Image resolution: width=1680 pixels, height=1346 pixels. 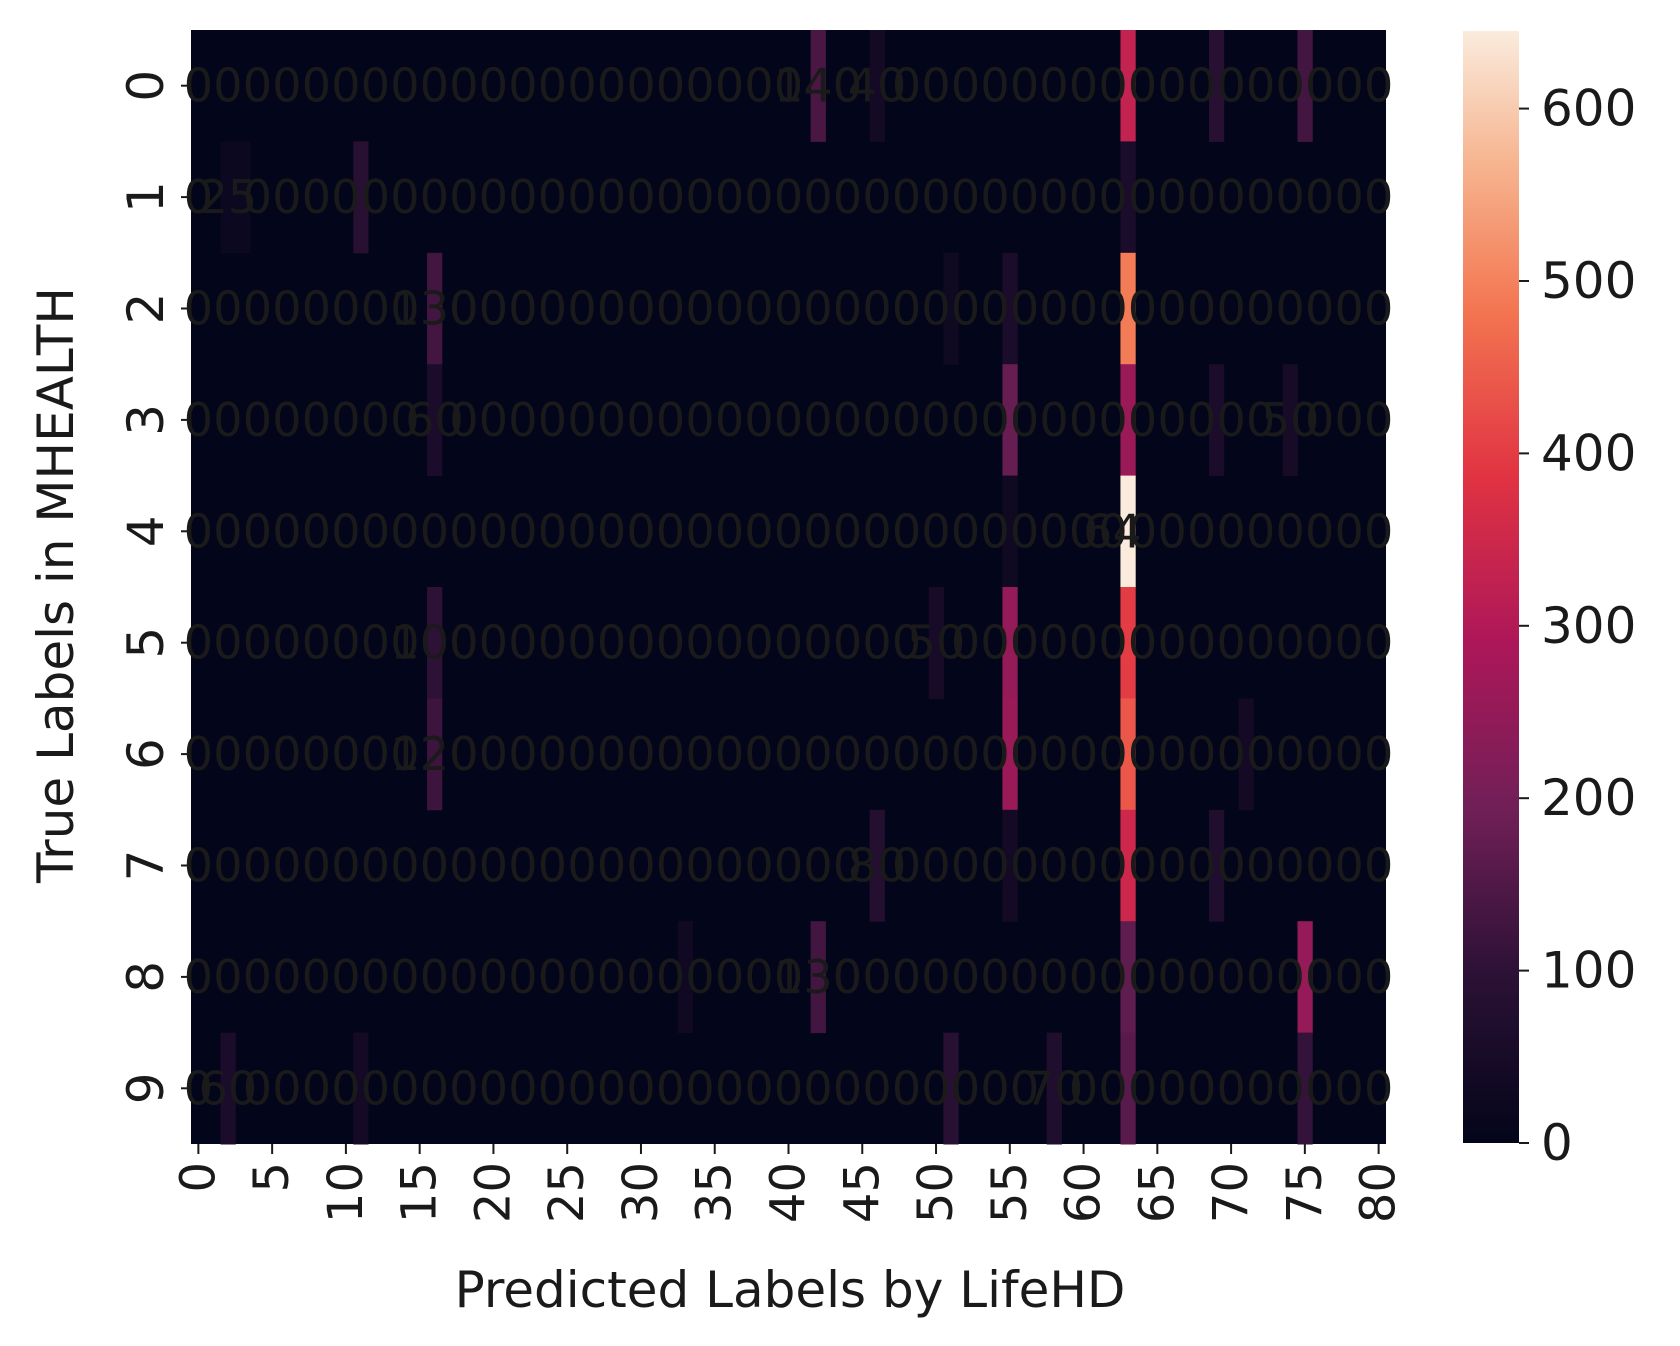 I want to click on x-tick-label: 50, so click(x=936, y=1192).